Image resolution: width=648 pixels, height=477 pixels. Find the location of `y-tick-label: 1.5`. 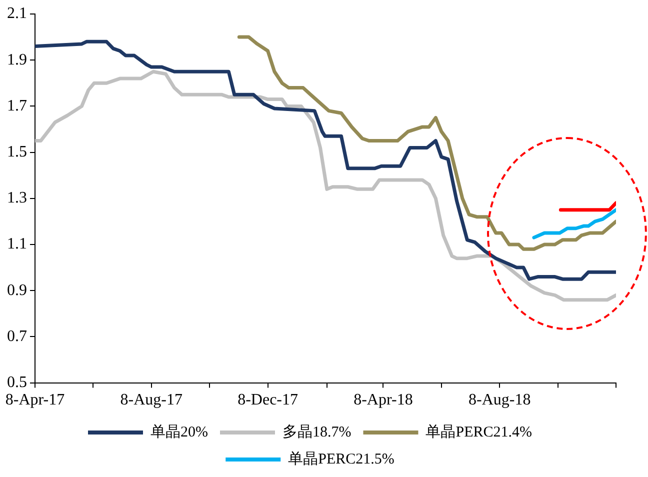

y-tick-label: 1.5 is located at coordinates (17, 152).